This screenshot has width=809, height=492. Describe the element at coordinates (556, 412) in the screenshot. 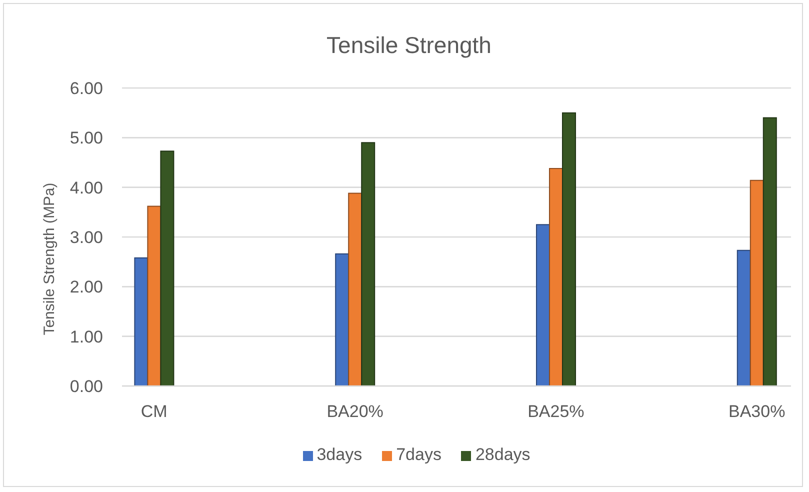

I see `x-tick-label: BA25%` at that location.